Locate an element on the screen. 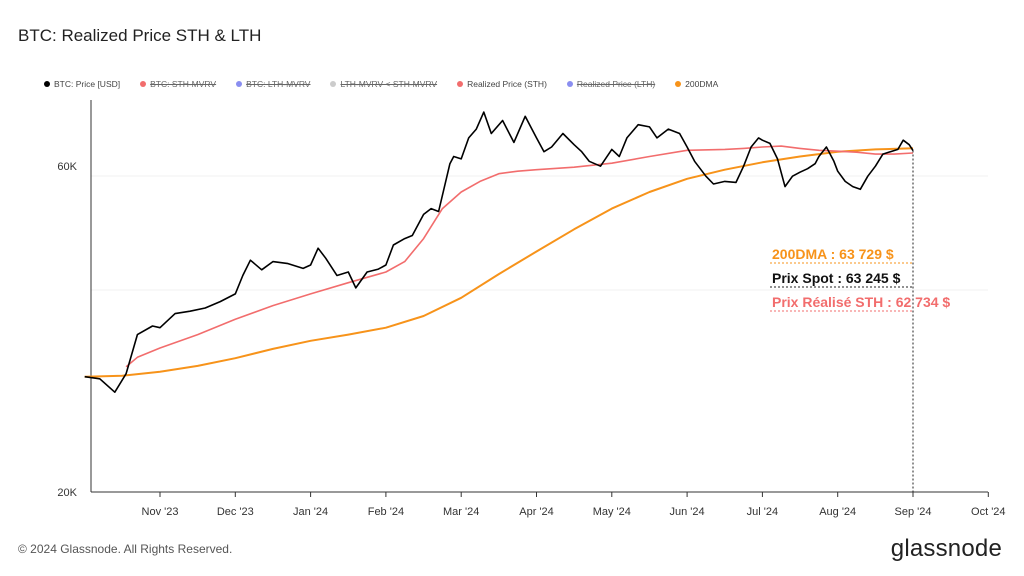 This screenshot has width=1024, height=576. legend-label: BTC: Price [USD] is located at coordinates (87, 84).